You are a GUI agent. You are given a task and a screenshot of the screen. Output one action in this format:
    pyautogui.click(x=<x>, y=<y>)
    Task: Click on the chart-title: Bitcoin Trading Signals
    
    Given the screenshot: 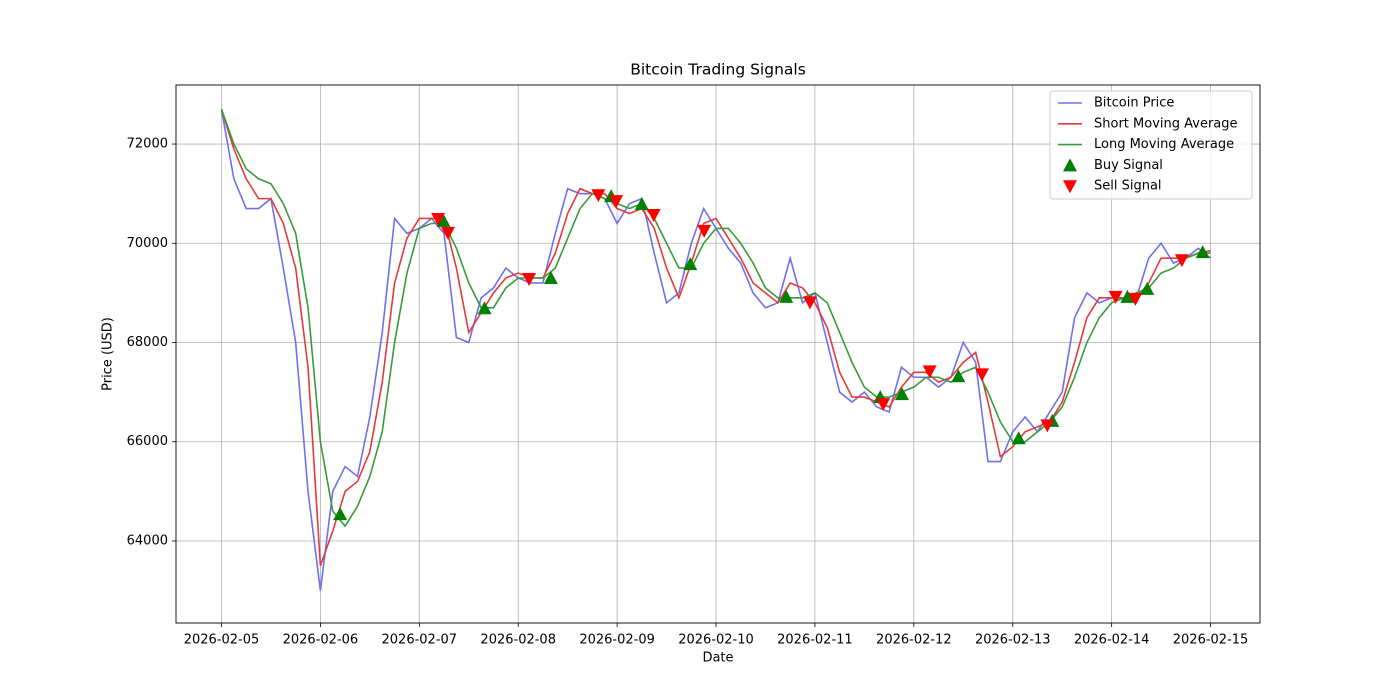 What is the action you would take?
    pyautogui.click(x=718, y=70)
    